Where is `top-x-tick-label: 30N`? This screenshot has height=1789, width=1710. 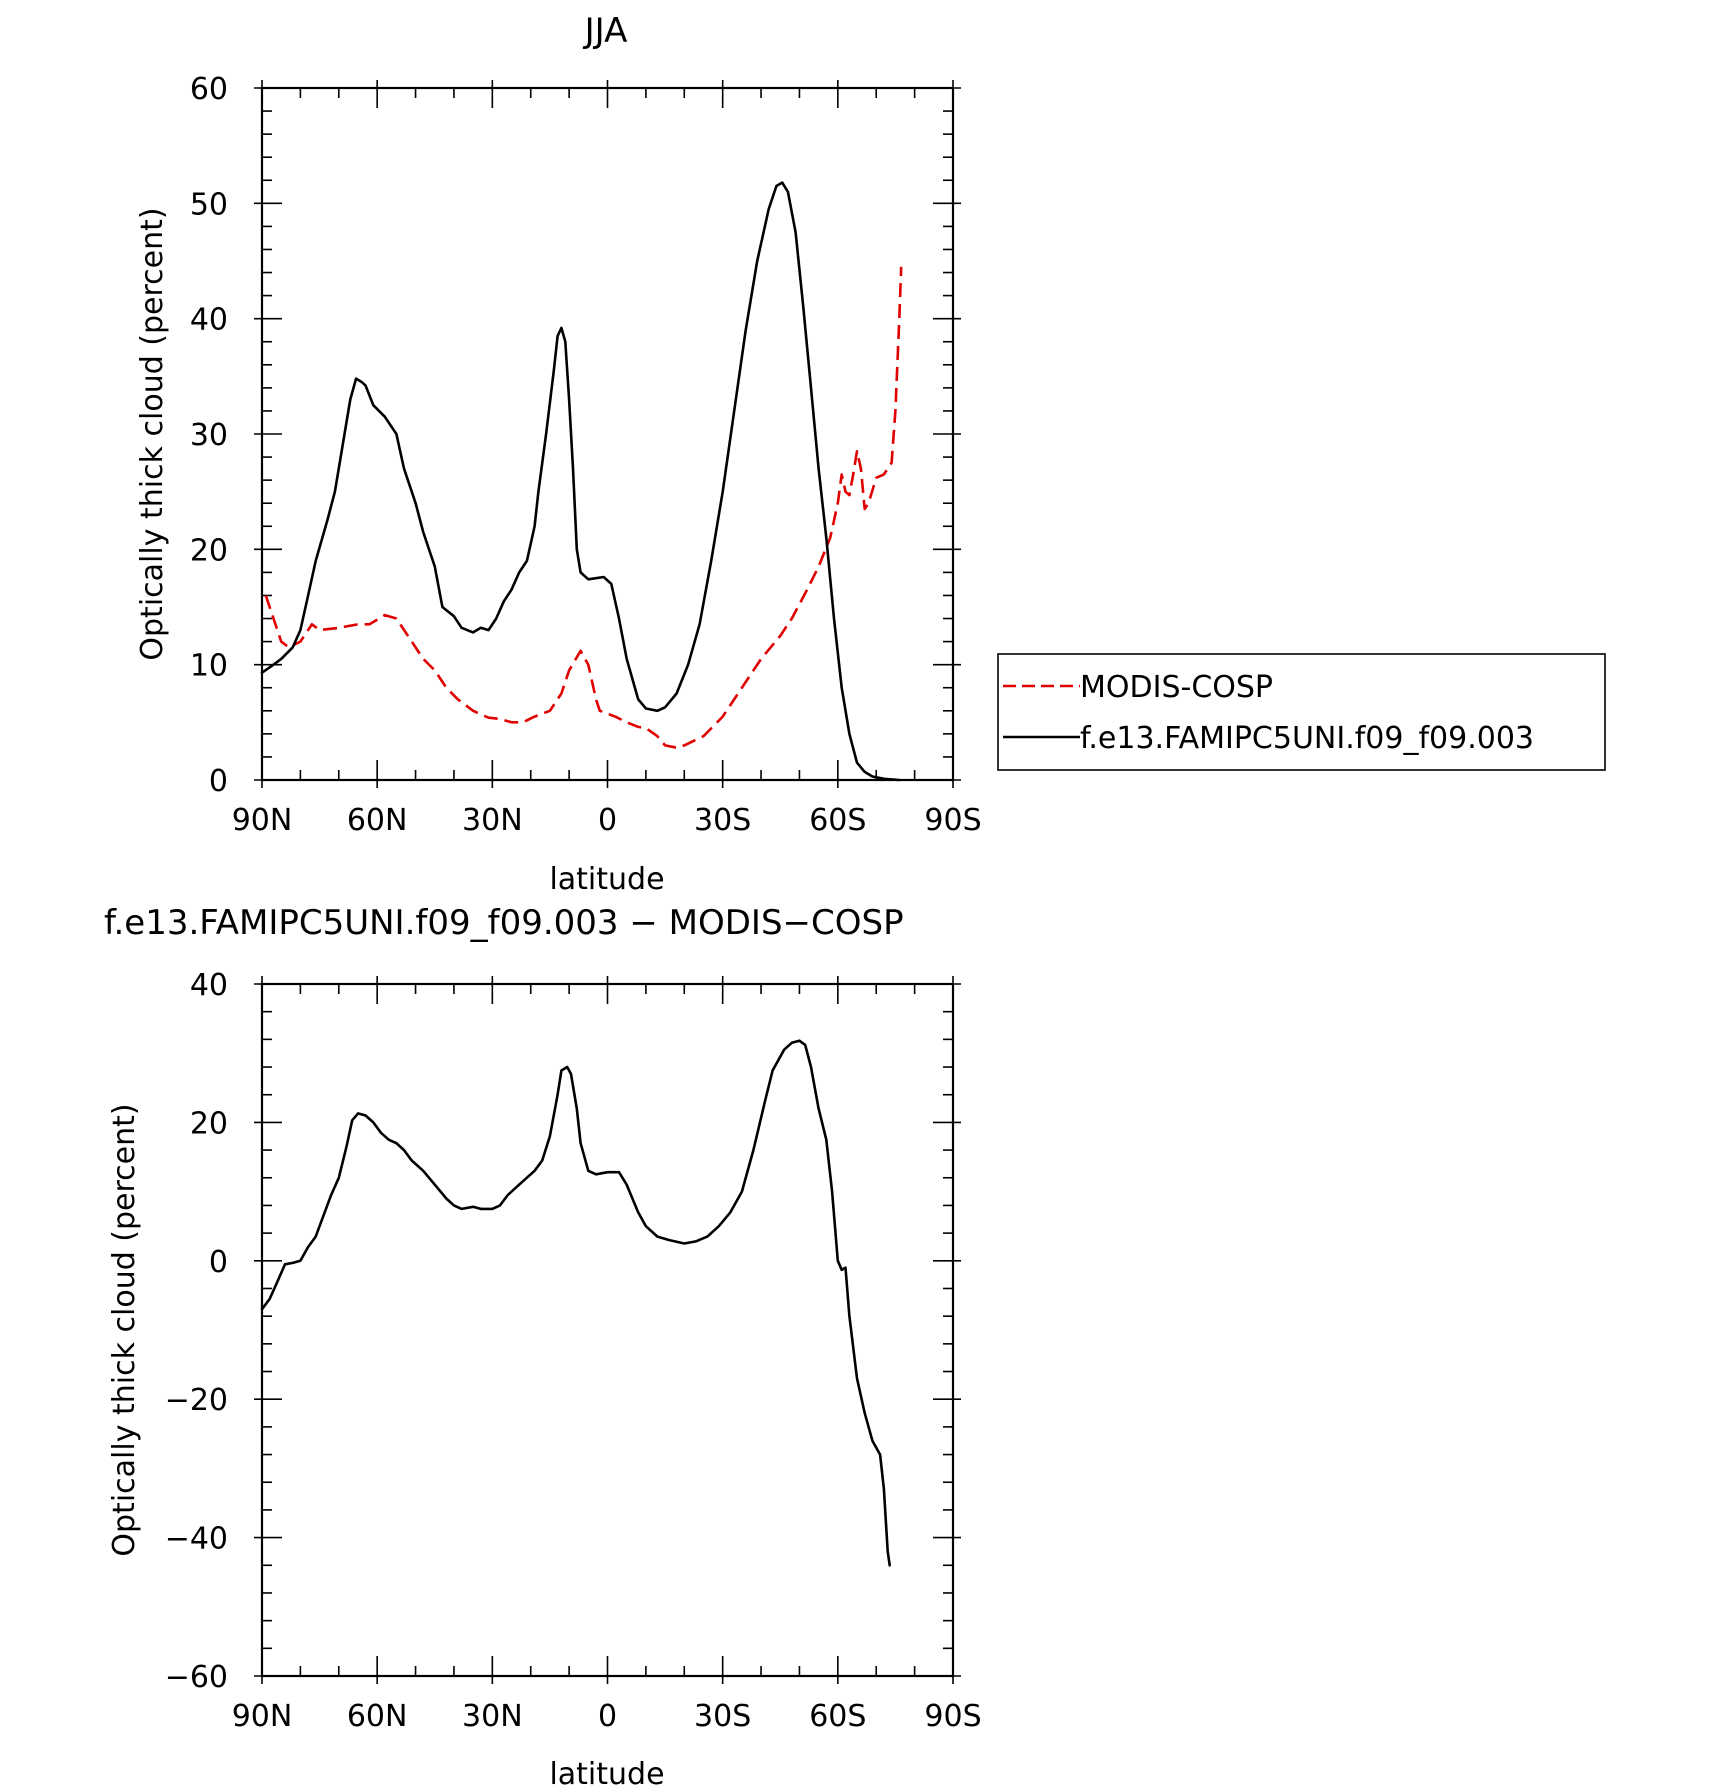
top-x-tick-label: 30N is located at coordinates (492, 820).